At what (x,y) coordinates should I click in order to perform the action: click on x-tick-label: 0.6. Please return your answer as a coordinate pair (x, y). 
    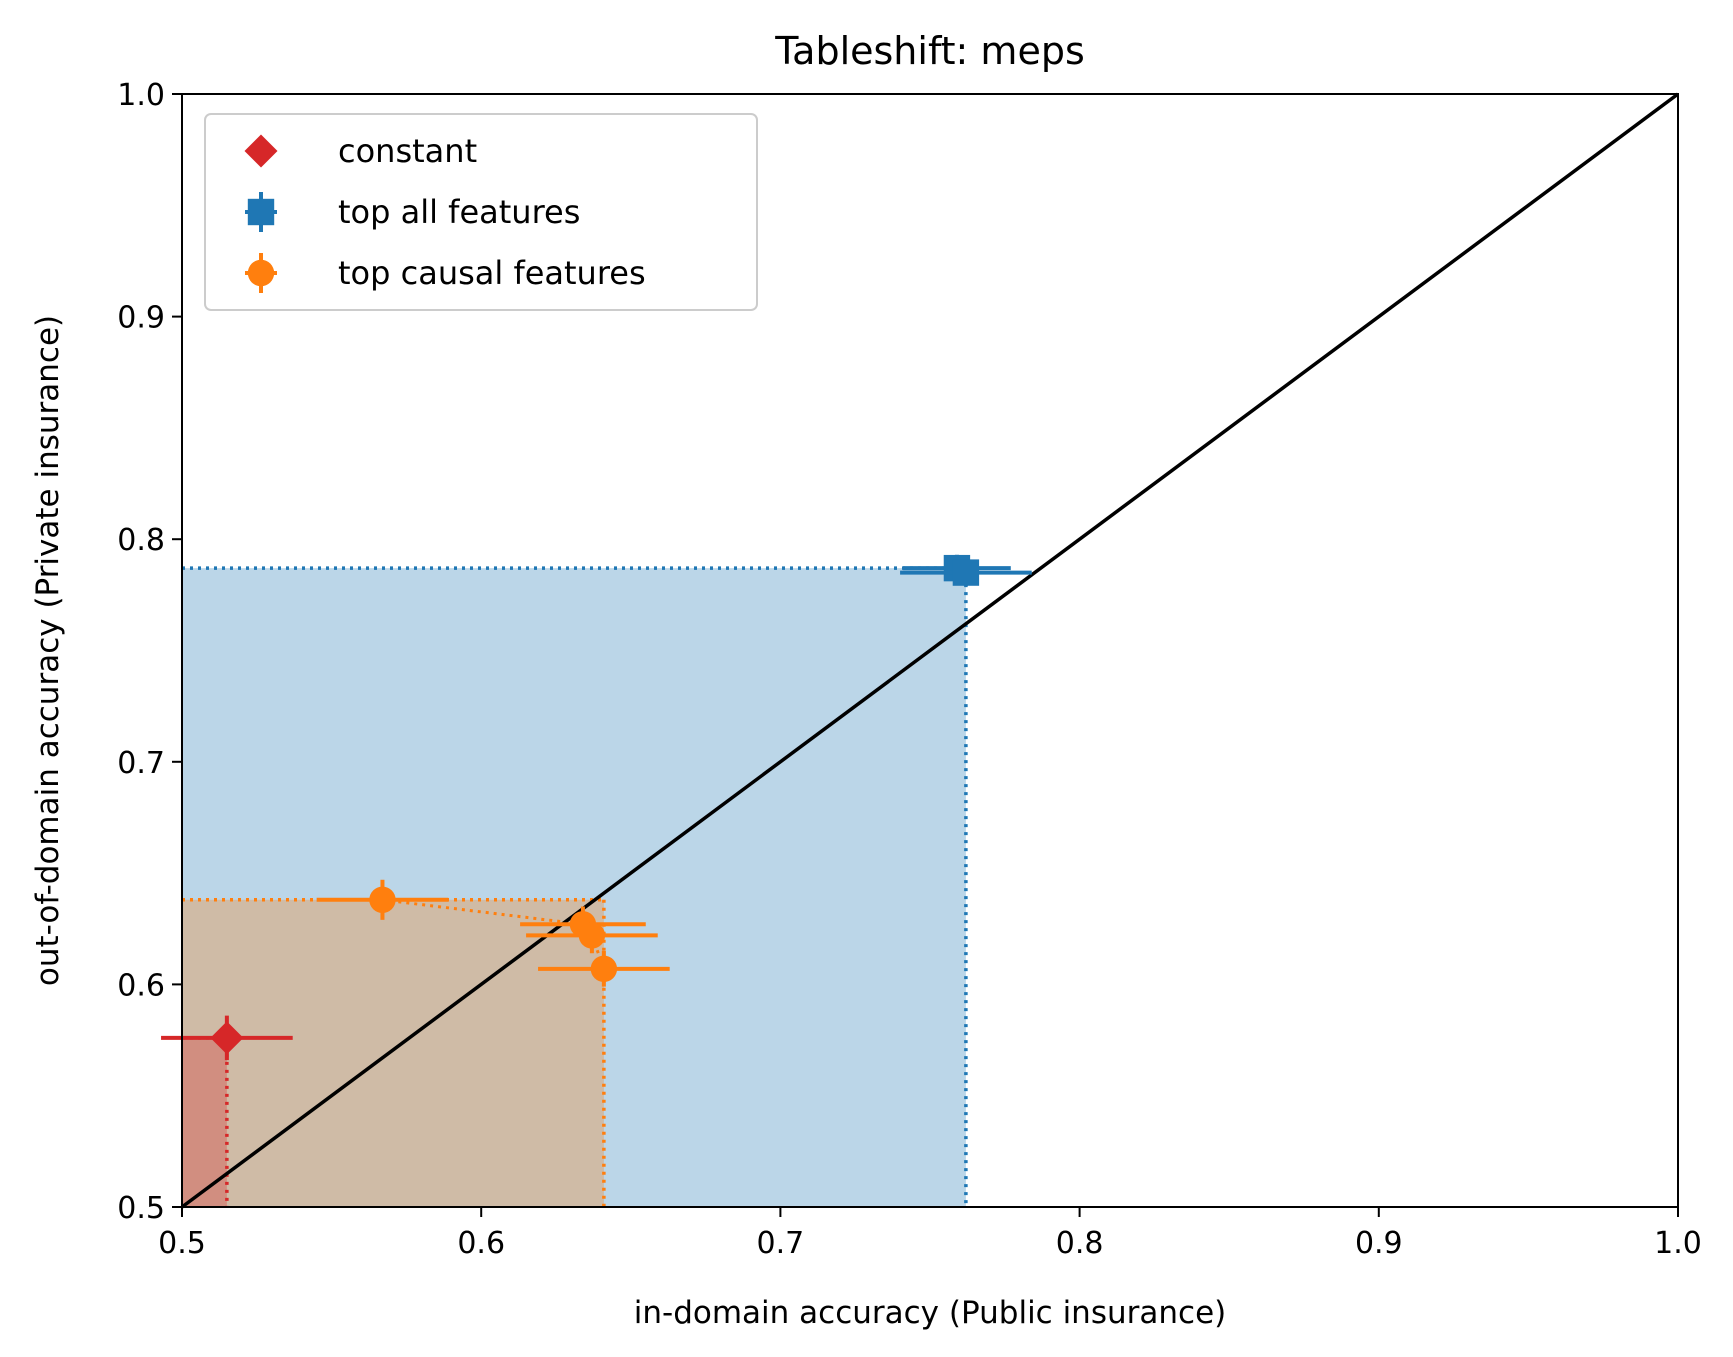
    Looking at the image, I should click on (481, 1243).